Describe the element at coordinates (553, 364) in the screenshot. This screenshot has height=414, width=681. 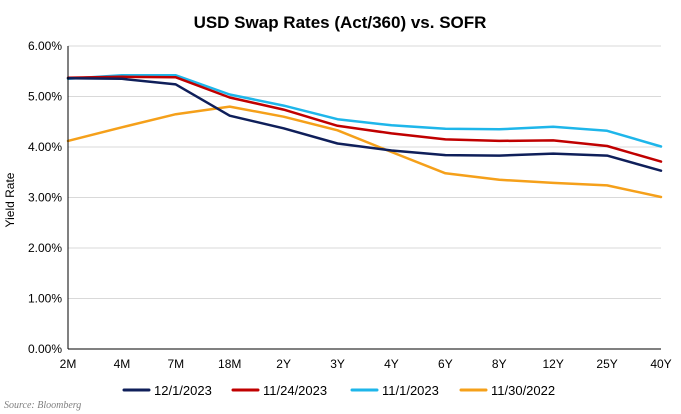
I see `x-tick-label: 12Y` at that location.